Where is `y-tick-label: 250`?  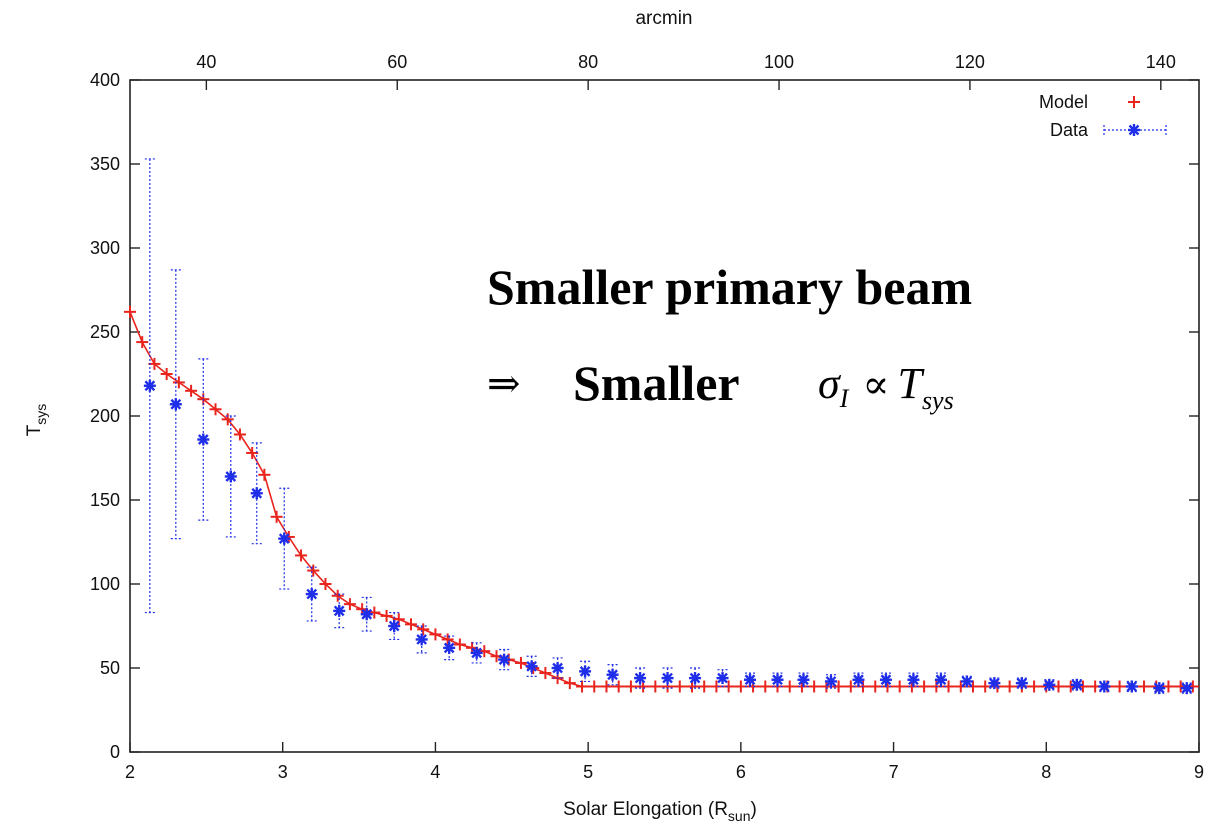
y-tick-label: 250 is located at coordinates (105, 332).